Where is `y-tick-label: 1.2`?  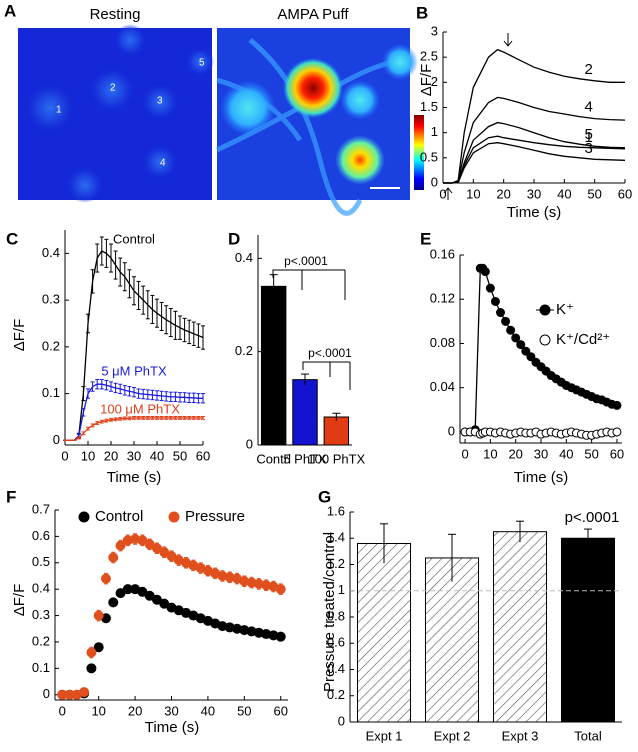 y-tick-label: 1.2 is located at coordinates (336, 563).